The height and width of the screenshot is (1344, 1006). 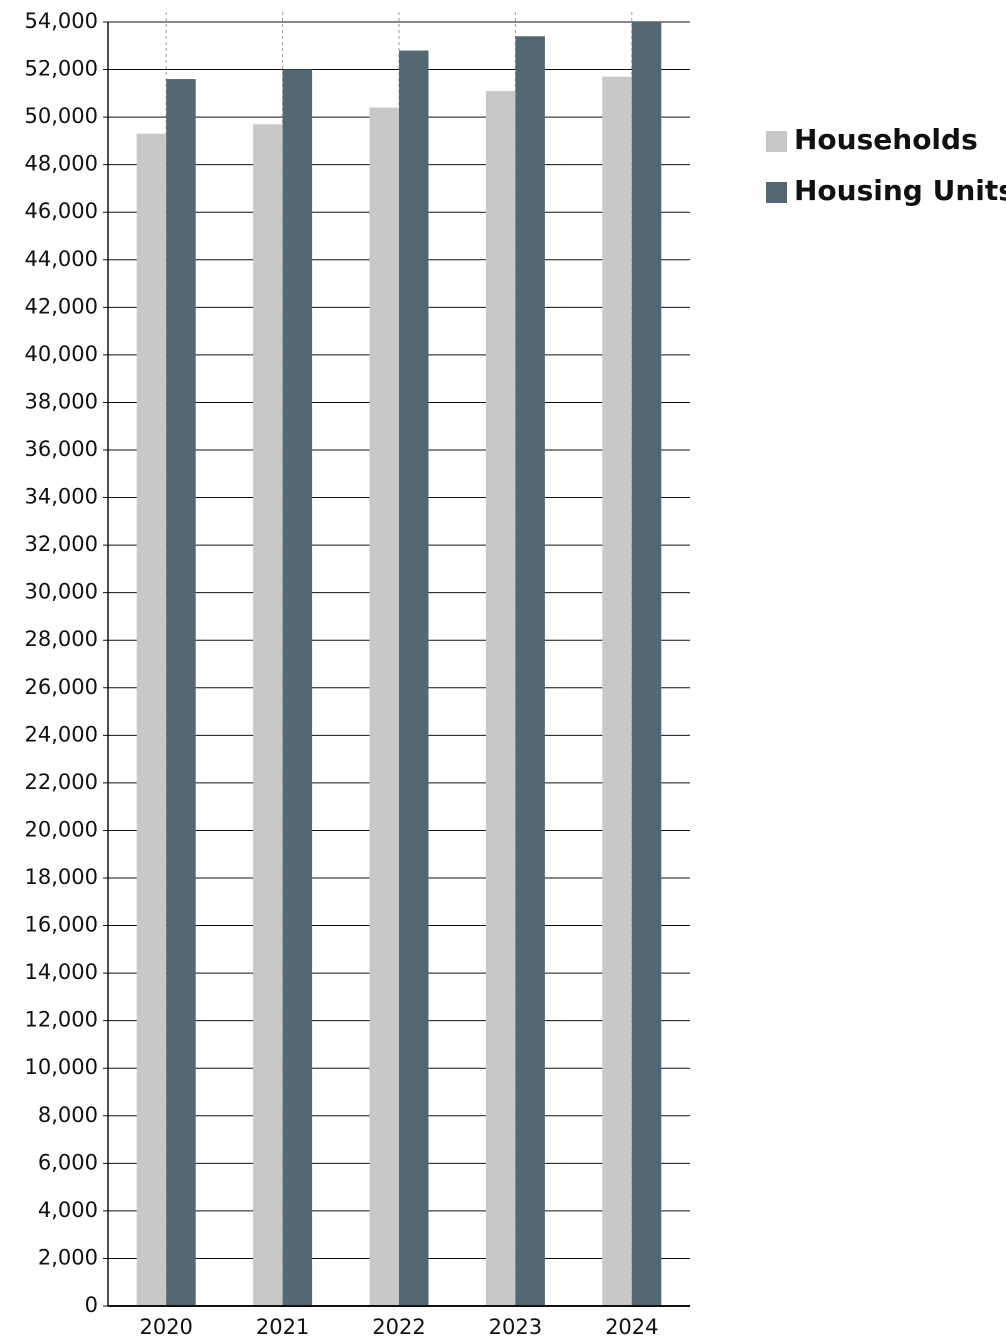 I want to click on legend-label: Households, so click(x=886, y=139).